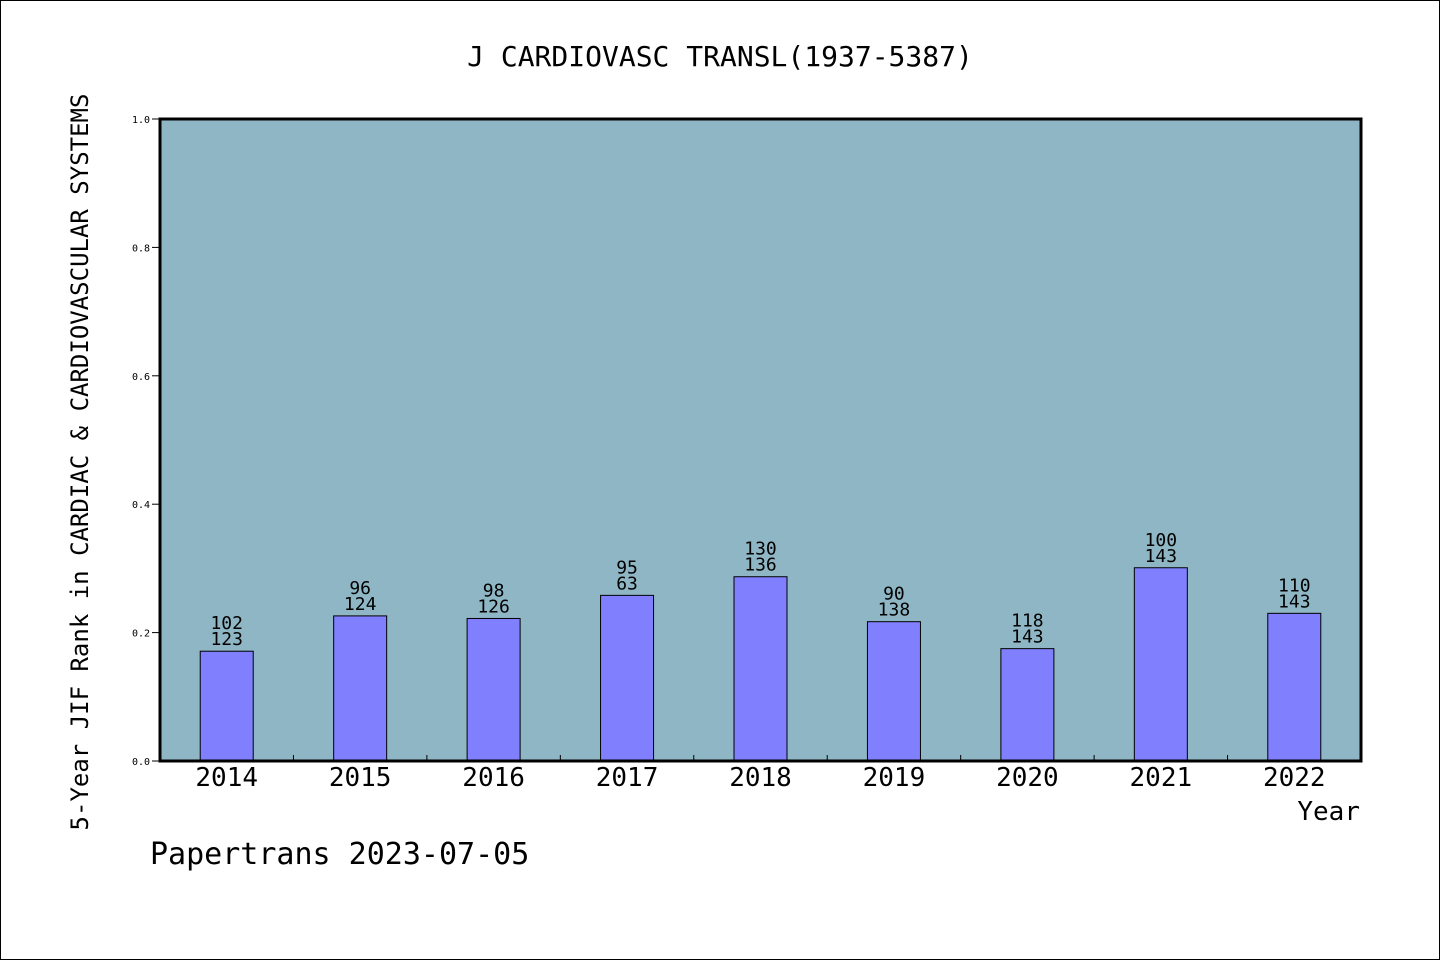 This screenshot has height=960, width=1440. I want to click on x-tick-label: 2015, so click(360, 778).